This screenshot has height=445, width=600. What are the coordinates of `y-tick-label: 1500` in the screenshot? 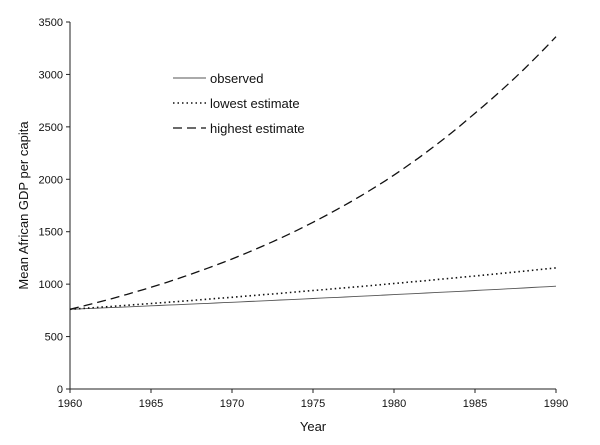 It's located at (51, 233).